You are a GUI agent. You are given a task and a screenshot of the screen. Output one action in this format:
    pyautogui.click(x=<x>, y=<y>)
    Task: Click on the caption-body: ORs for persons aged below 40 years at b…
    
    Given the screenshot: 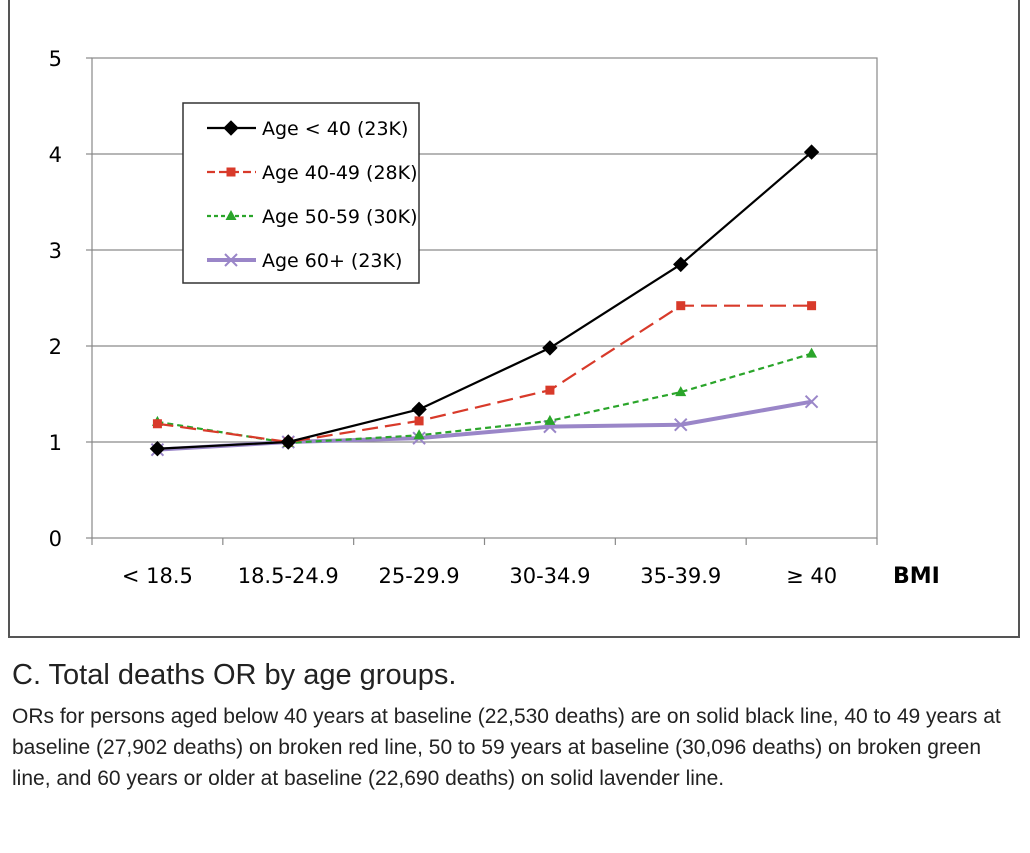 What is the action you would take?
    pyautogui.click(x=506, y=747)
    